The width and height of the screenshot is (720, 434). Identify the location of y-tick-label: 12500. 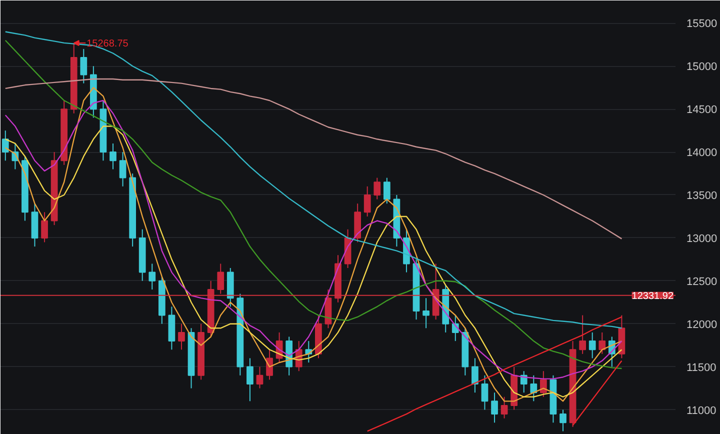
(702, 282).